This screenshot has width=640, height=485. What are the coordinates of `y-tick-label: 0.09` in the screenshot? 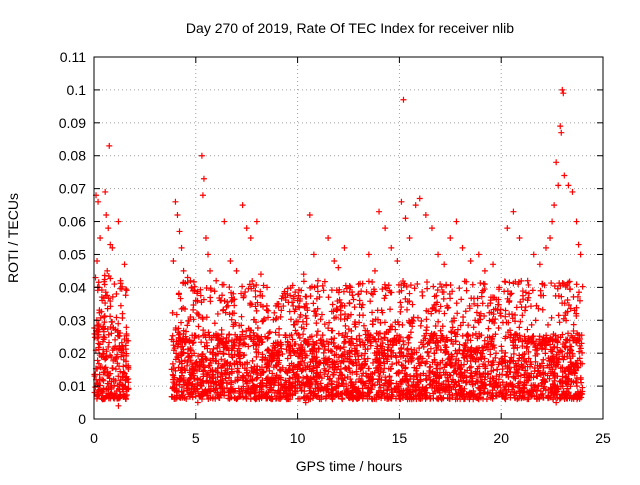 It's located at (72, 123).